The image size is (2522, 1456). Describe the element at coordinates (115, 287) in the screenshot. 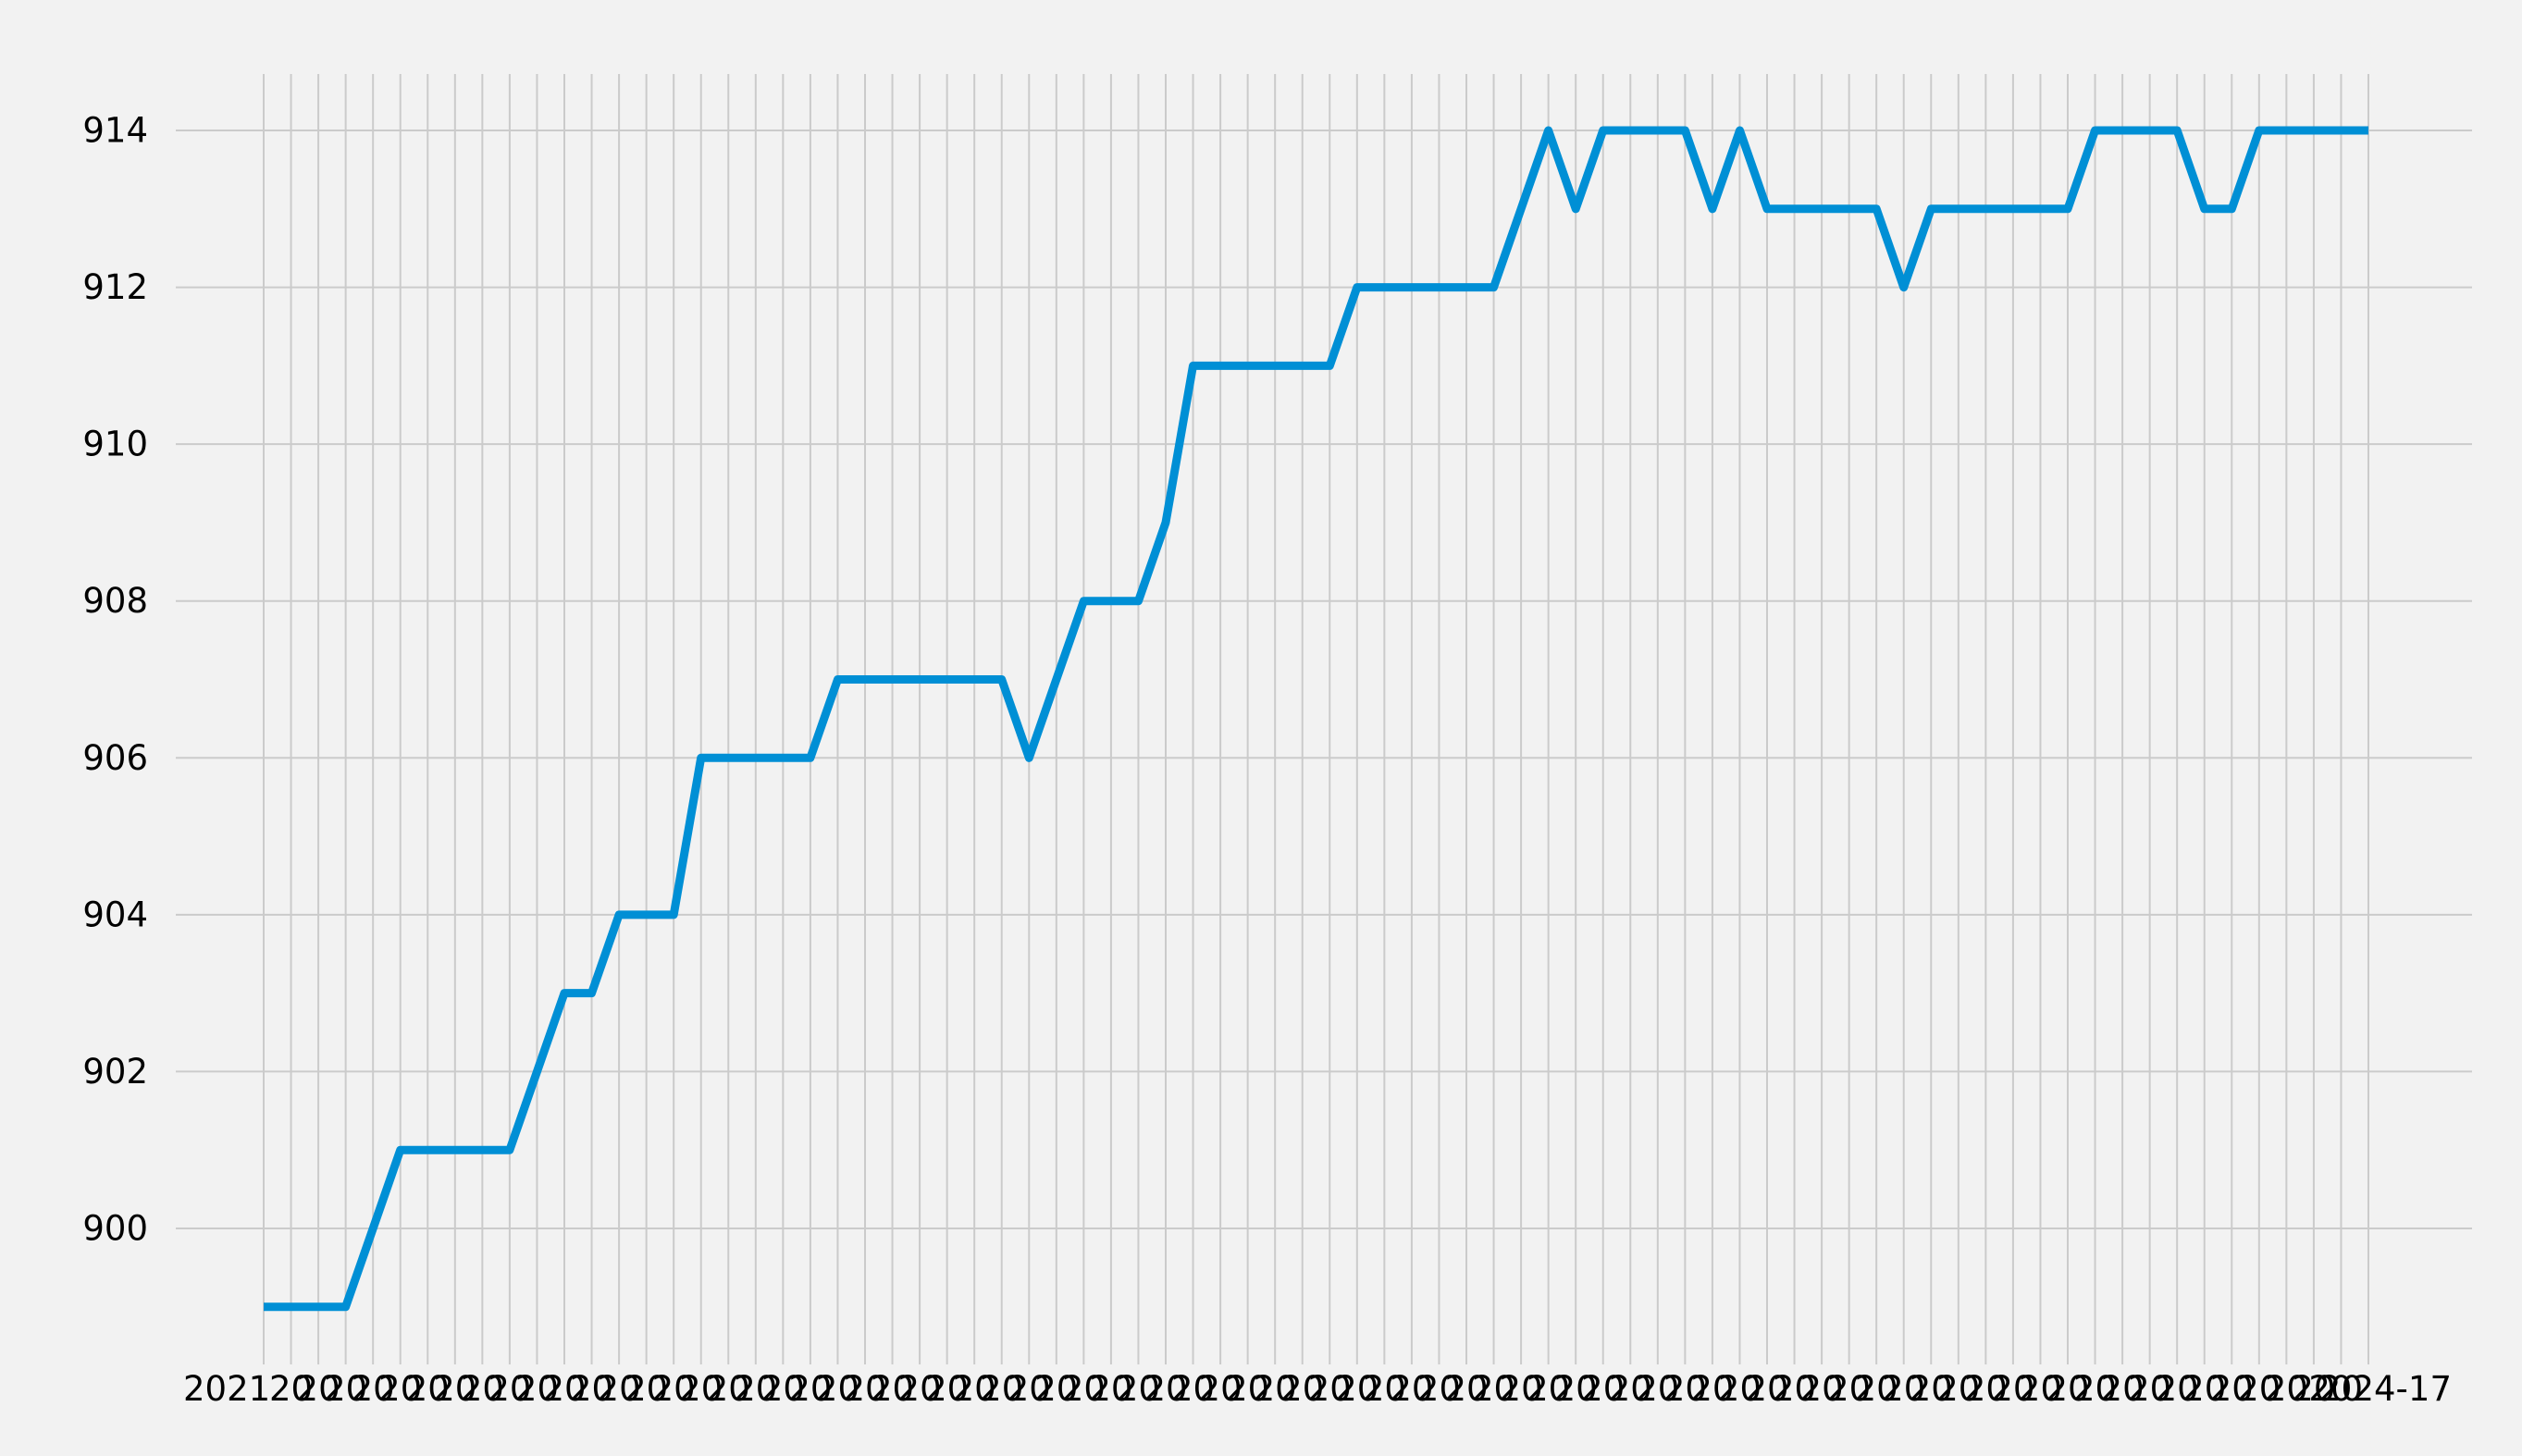

I see `y-tick-label: 912` at that location.